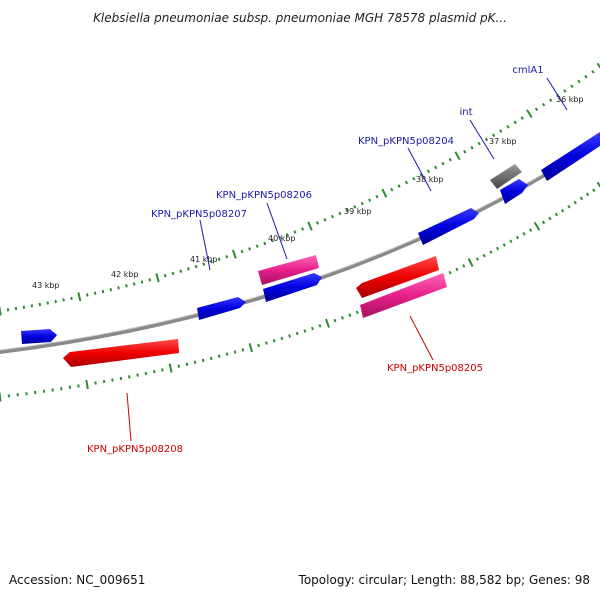  What do you see at coordinates (358, 211) in the screenshot?
I see `kbp-label-39: 39 kbp` at bounding box center [358, 211].